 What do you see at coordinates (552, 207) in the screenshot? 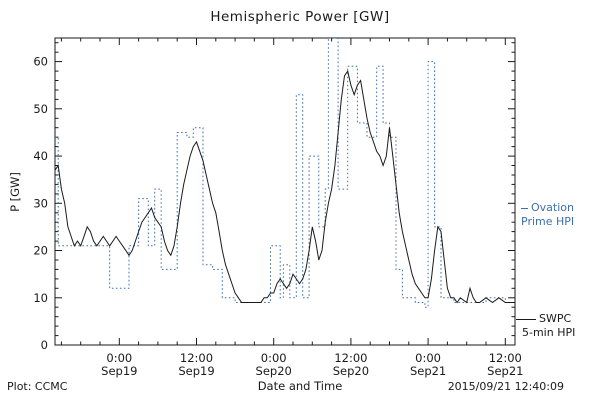
I see `legend-ovation-line1: Ovation` at bounding box center [552, 207].